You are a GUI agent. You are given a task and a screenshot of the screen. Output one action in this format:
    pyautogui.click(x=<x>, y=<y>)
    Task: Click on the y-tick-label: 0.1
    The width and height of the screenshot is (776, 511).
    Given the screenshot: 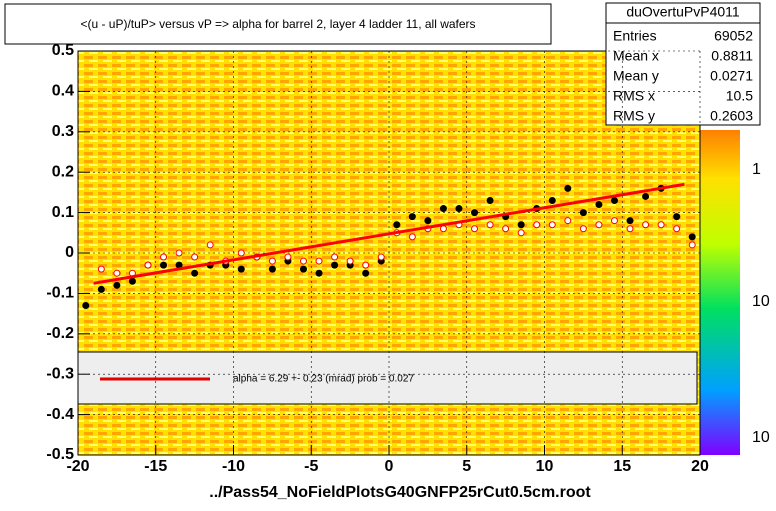 What is the action you would take?
    pyautogui.click(x=63, y=212)
    